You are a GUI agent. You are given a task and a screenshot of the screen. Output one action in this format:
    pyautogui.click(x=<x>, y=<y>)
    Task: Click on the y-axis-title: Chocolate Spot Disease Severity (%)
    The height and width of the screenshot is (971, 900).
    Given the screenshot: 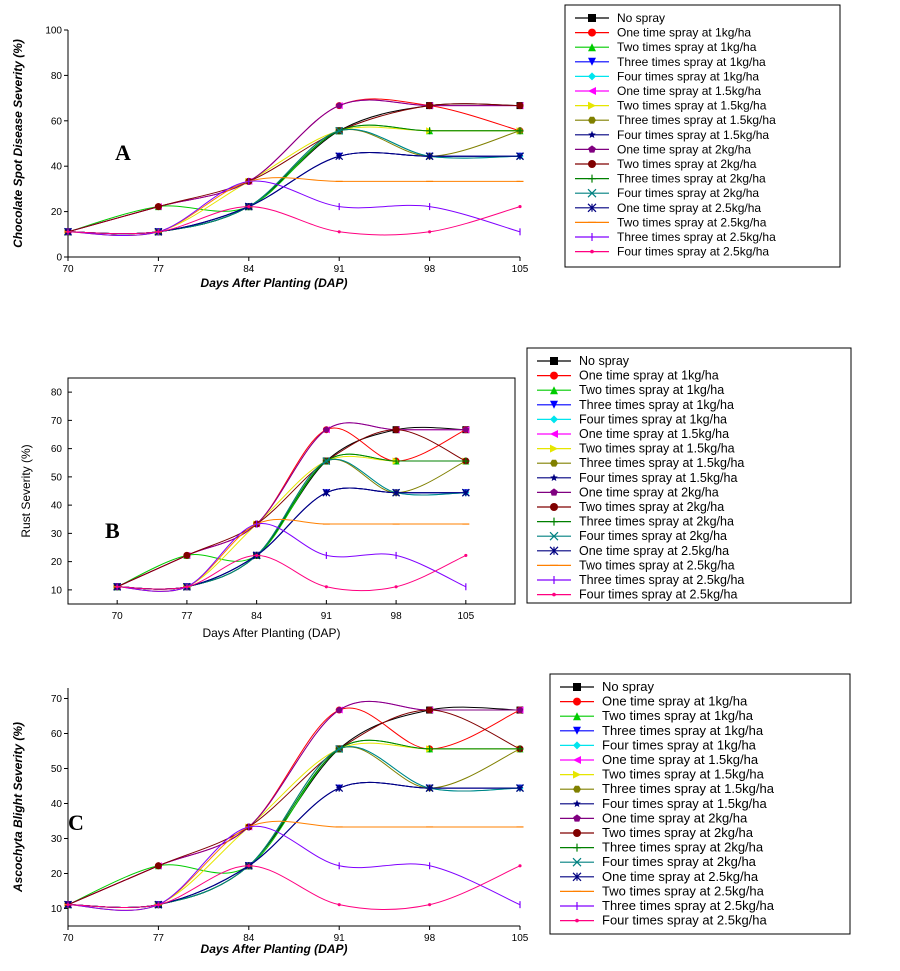 What is the action you would take?
    pyautogui.click(x=18, y=143)
    